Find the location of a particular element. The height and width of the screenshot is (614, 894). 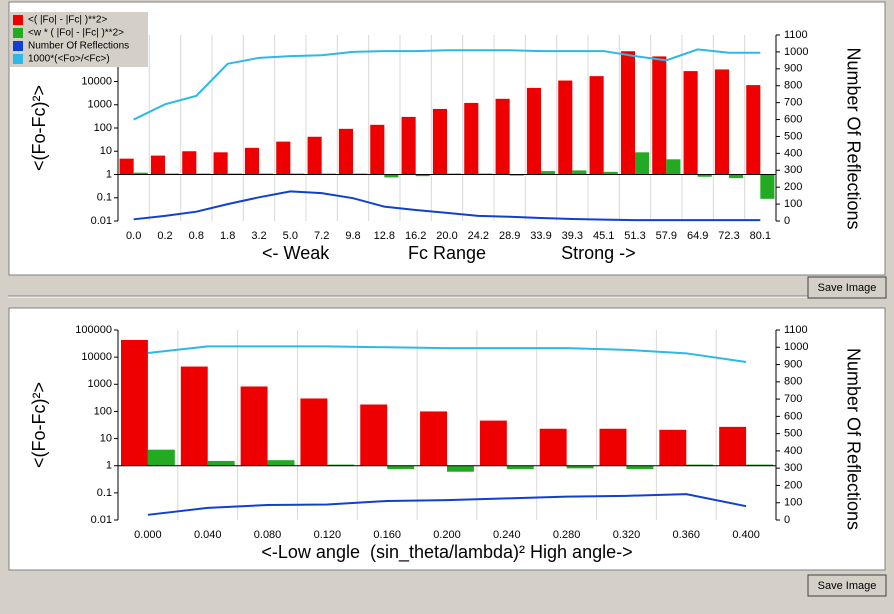

x-tick-label: 1.8 is located at coordinates (227, 236).